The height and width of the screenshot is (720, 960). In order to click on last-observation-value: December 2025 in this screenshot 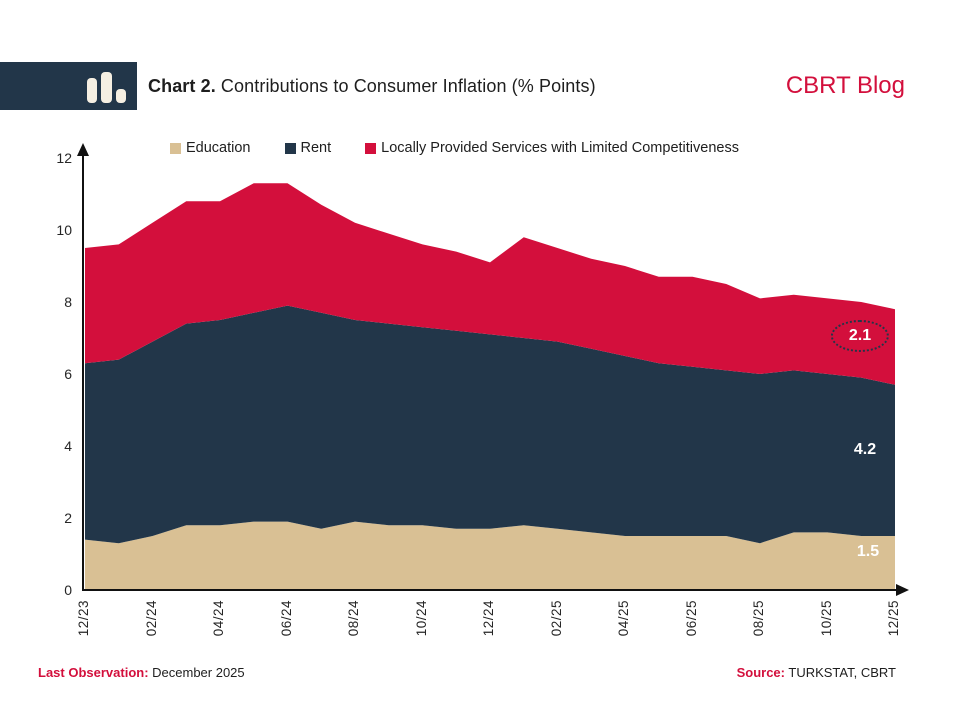, I will do `click(196, 672)`.